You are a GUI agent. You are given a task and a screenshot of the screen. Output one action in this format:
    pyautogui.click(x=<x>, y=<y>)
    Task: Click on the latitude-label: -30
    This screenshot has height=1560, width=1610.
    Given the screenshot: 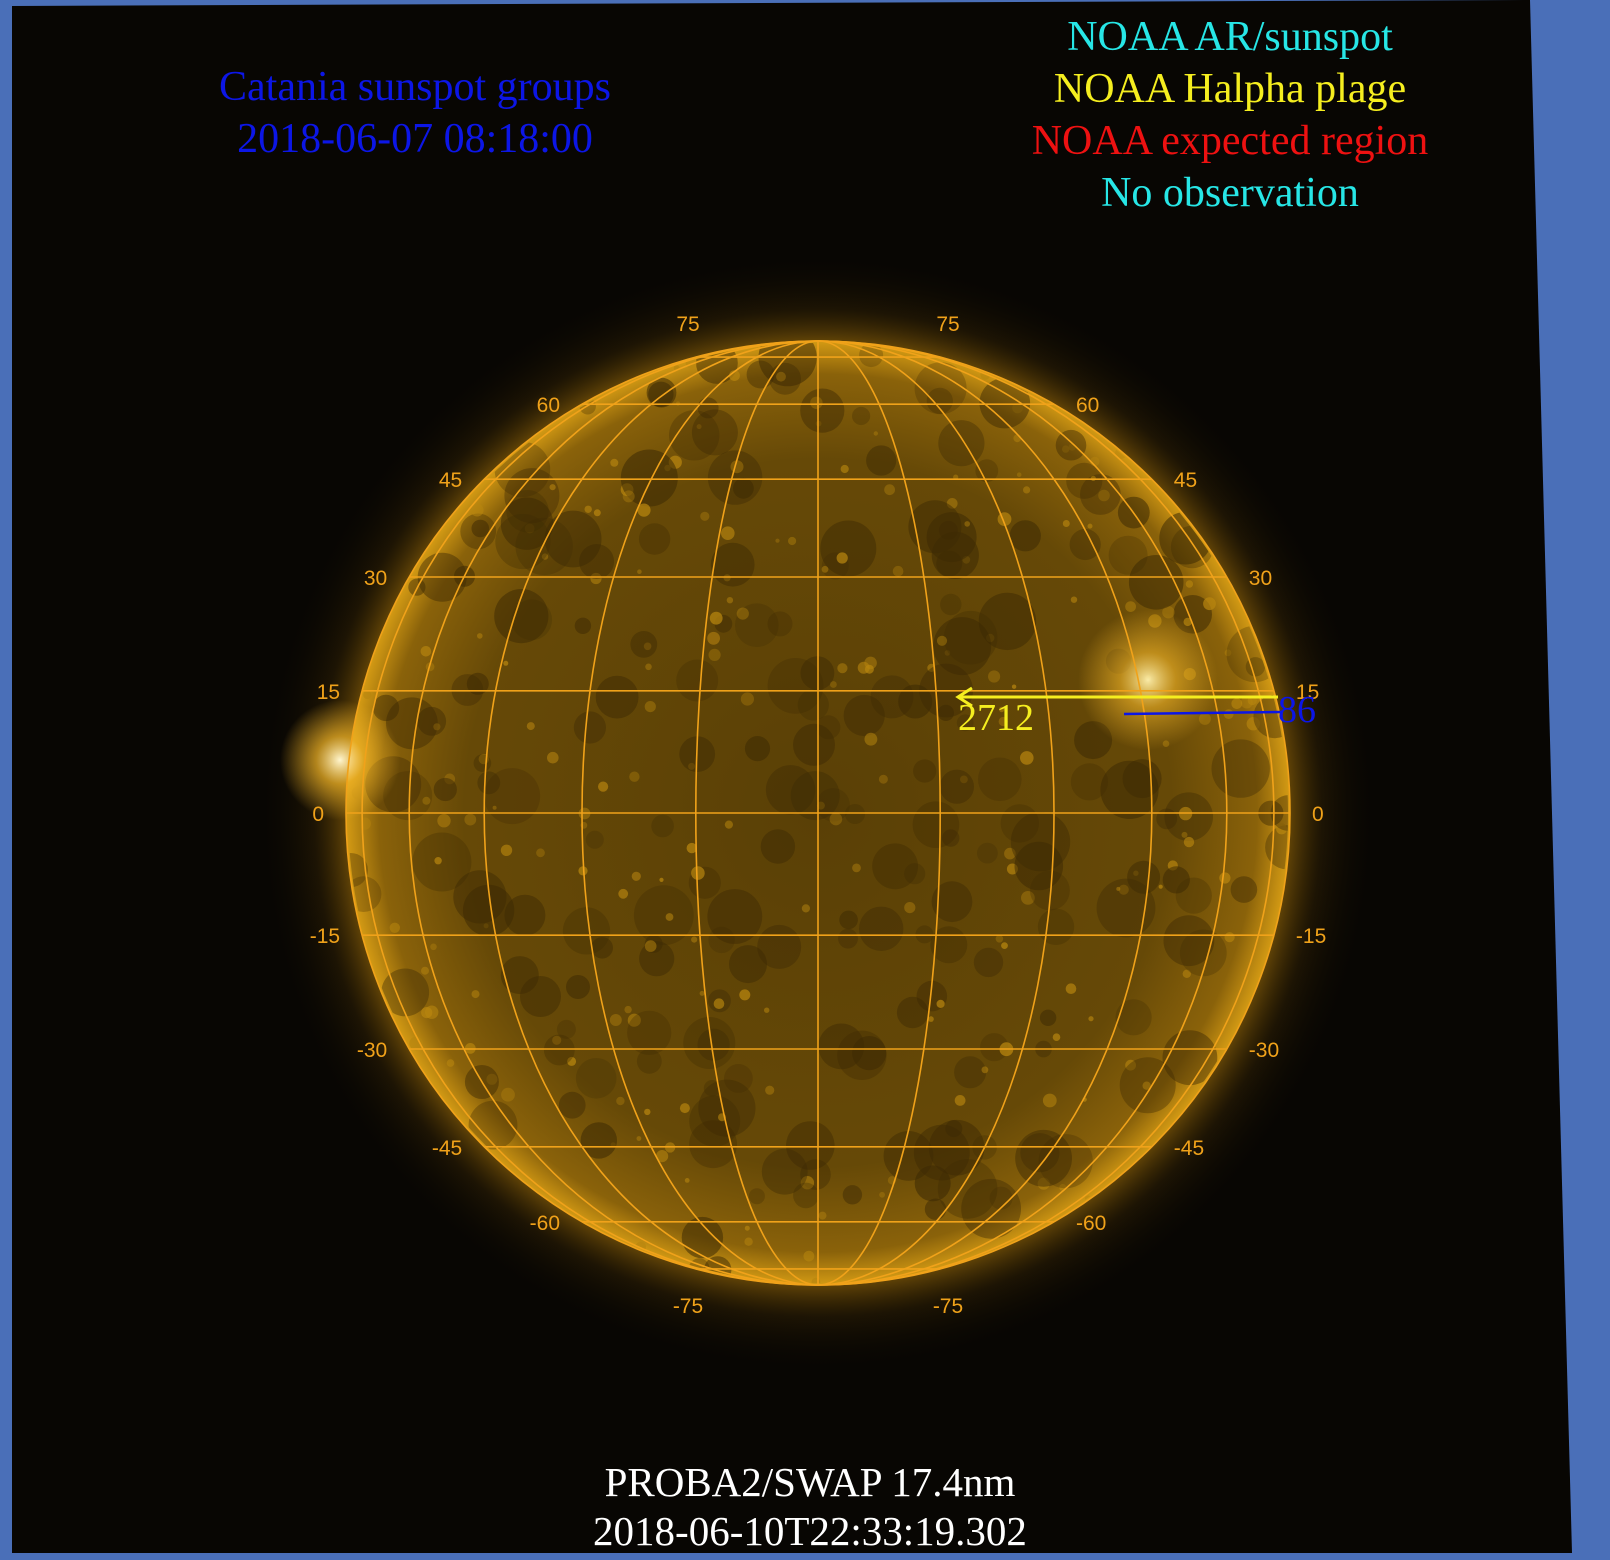 What is the action you would take?
    pyautogui.click(x=1264, y=1050)
    